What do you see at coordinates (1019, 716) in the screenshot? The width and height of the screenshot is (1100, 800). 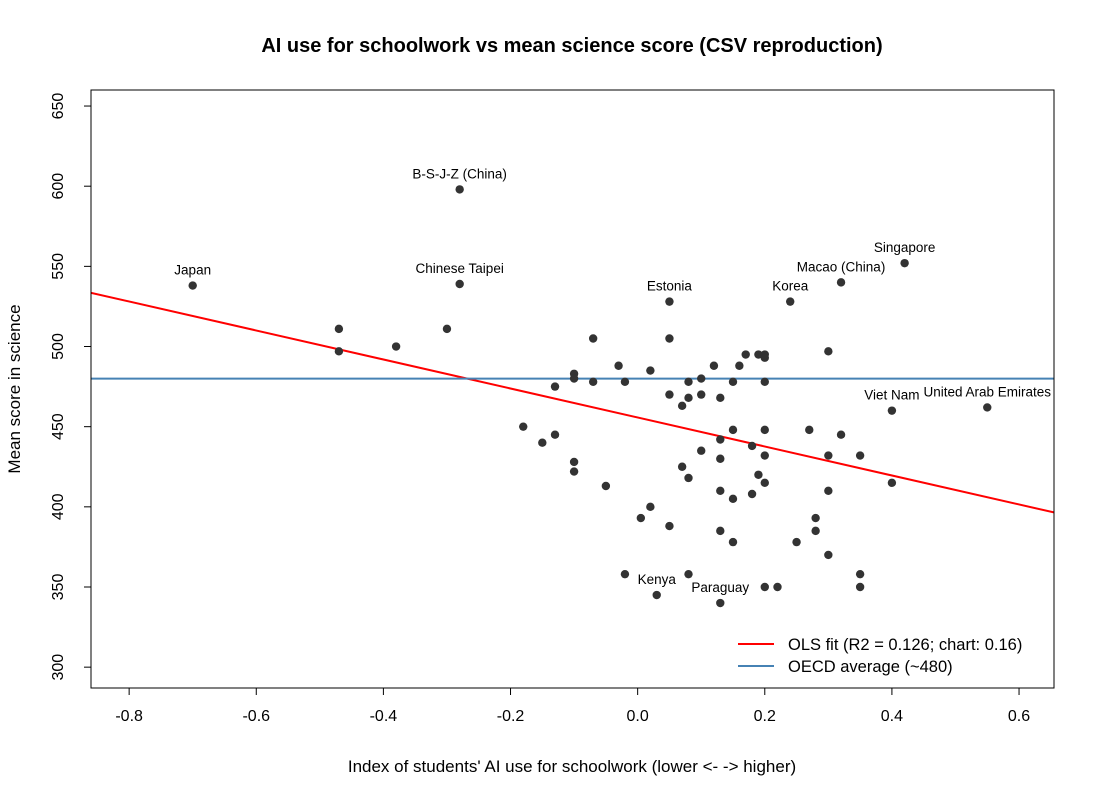 I see `x-tick-label: 0.6` at bounding box center [1019, 716].